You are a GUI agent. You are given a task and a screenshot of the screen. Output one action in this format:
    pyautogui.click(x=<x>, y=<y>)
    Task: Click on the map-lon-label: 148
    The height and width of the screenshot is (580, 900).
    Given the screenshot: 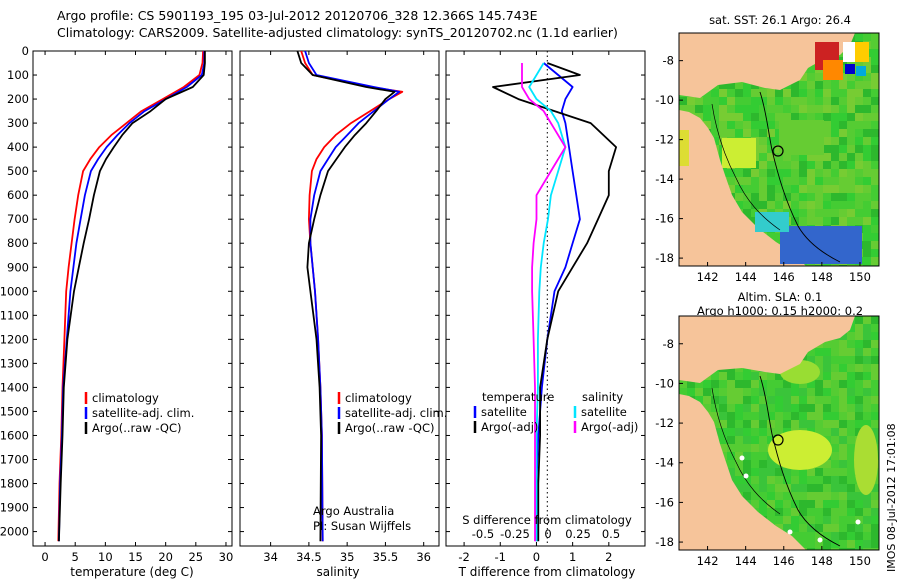 What is the action you would take?
    pyautogui.click(x=822, y=277)
    